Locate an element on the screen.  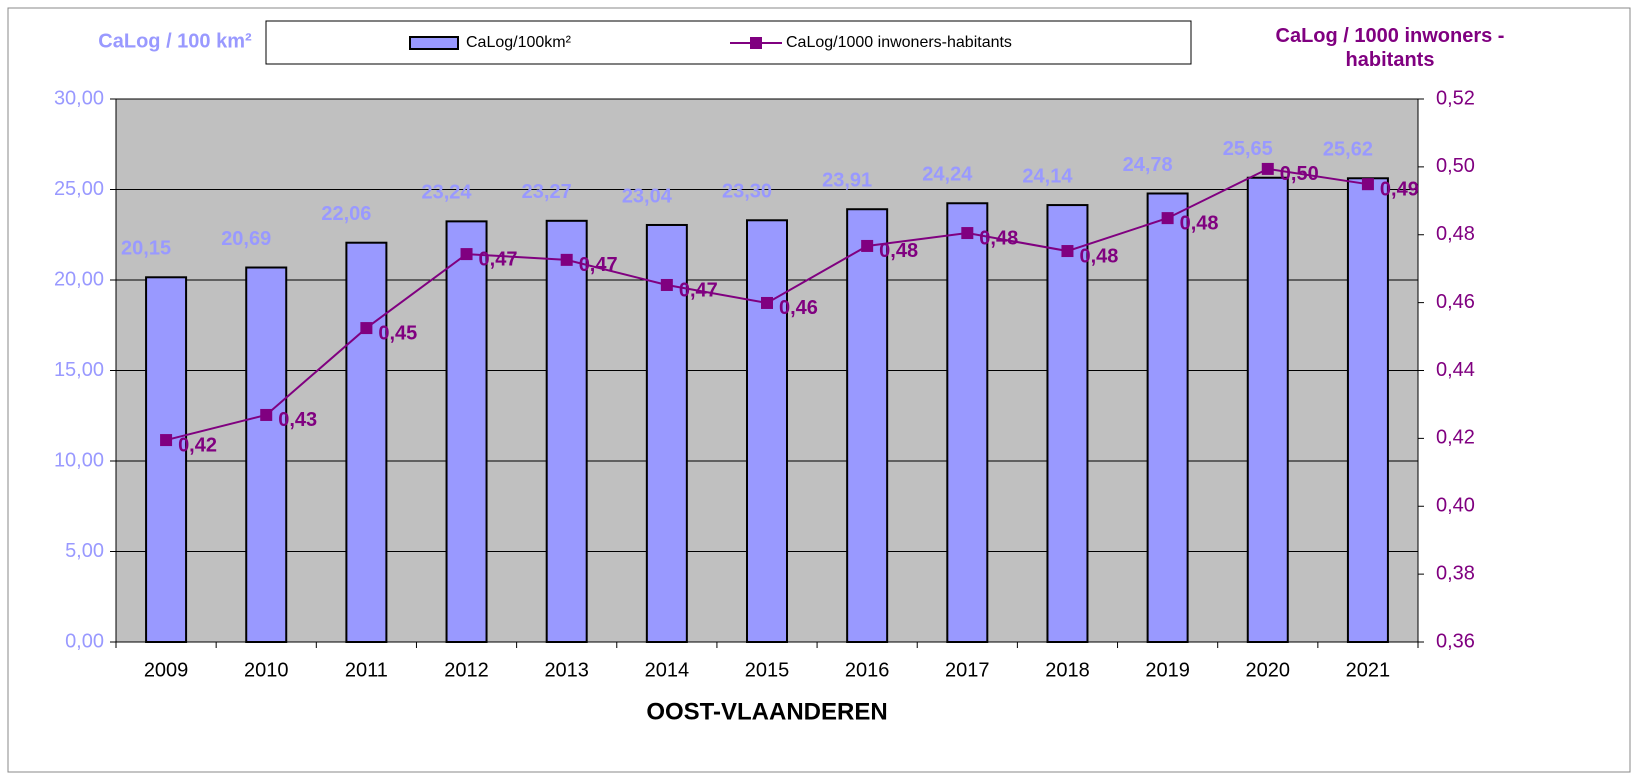
x-tick-label: 2016 is located at coordinates (867, 670).